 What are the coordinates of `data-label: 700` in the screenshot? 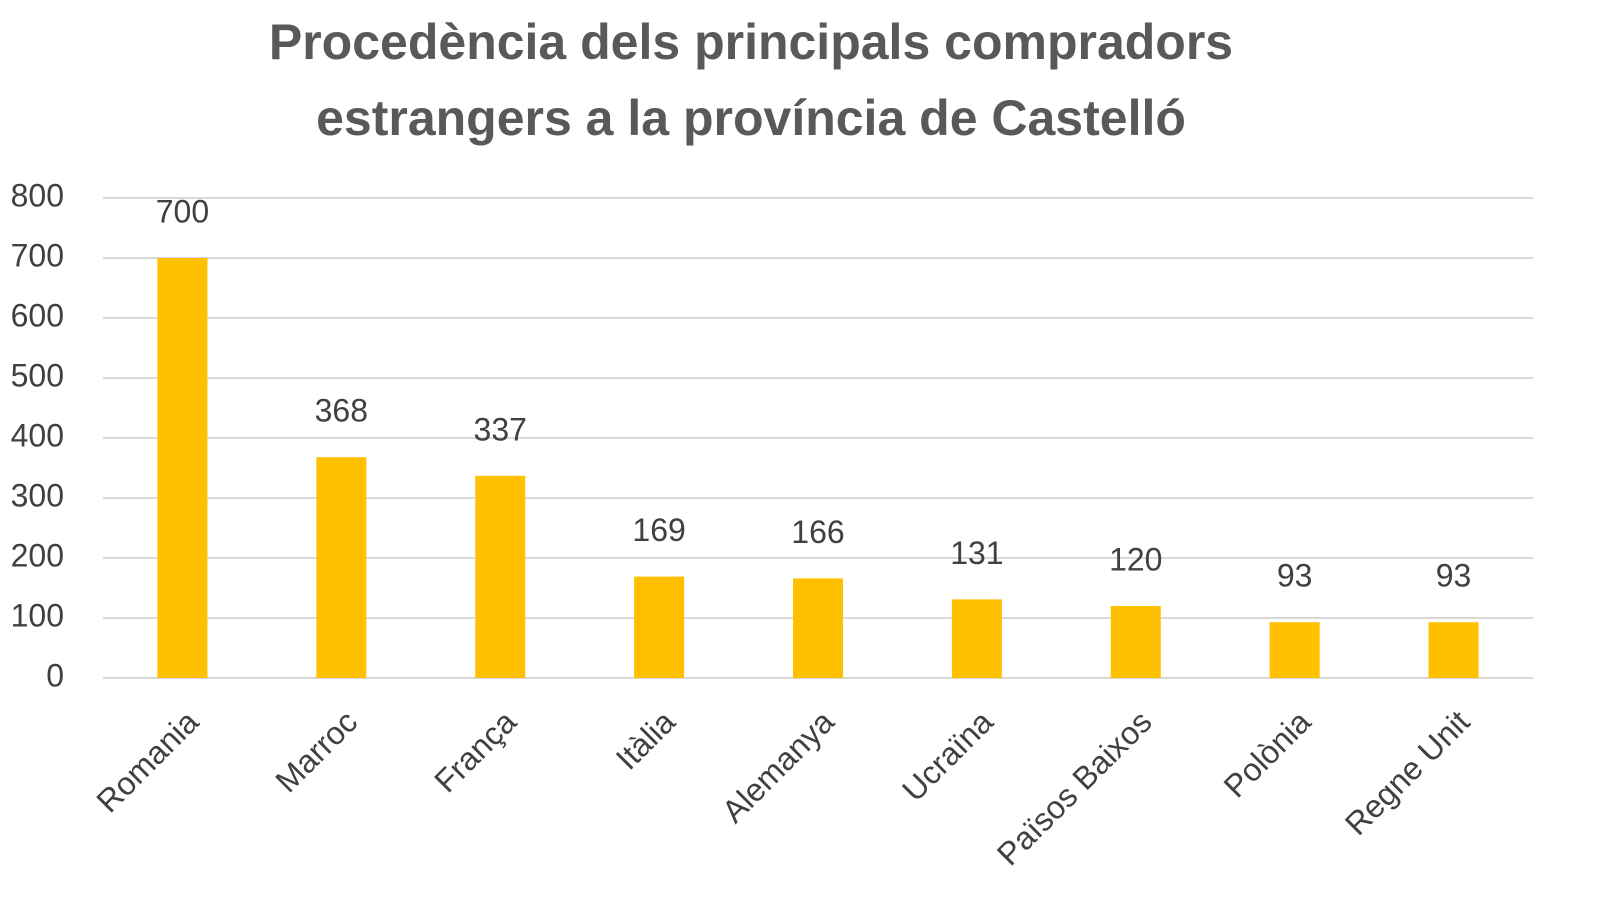 It's located at (182, 211).